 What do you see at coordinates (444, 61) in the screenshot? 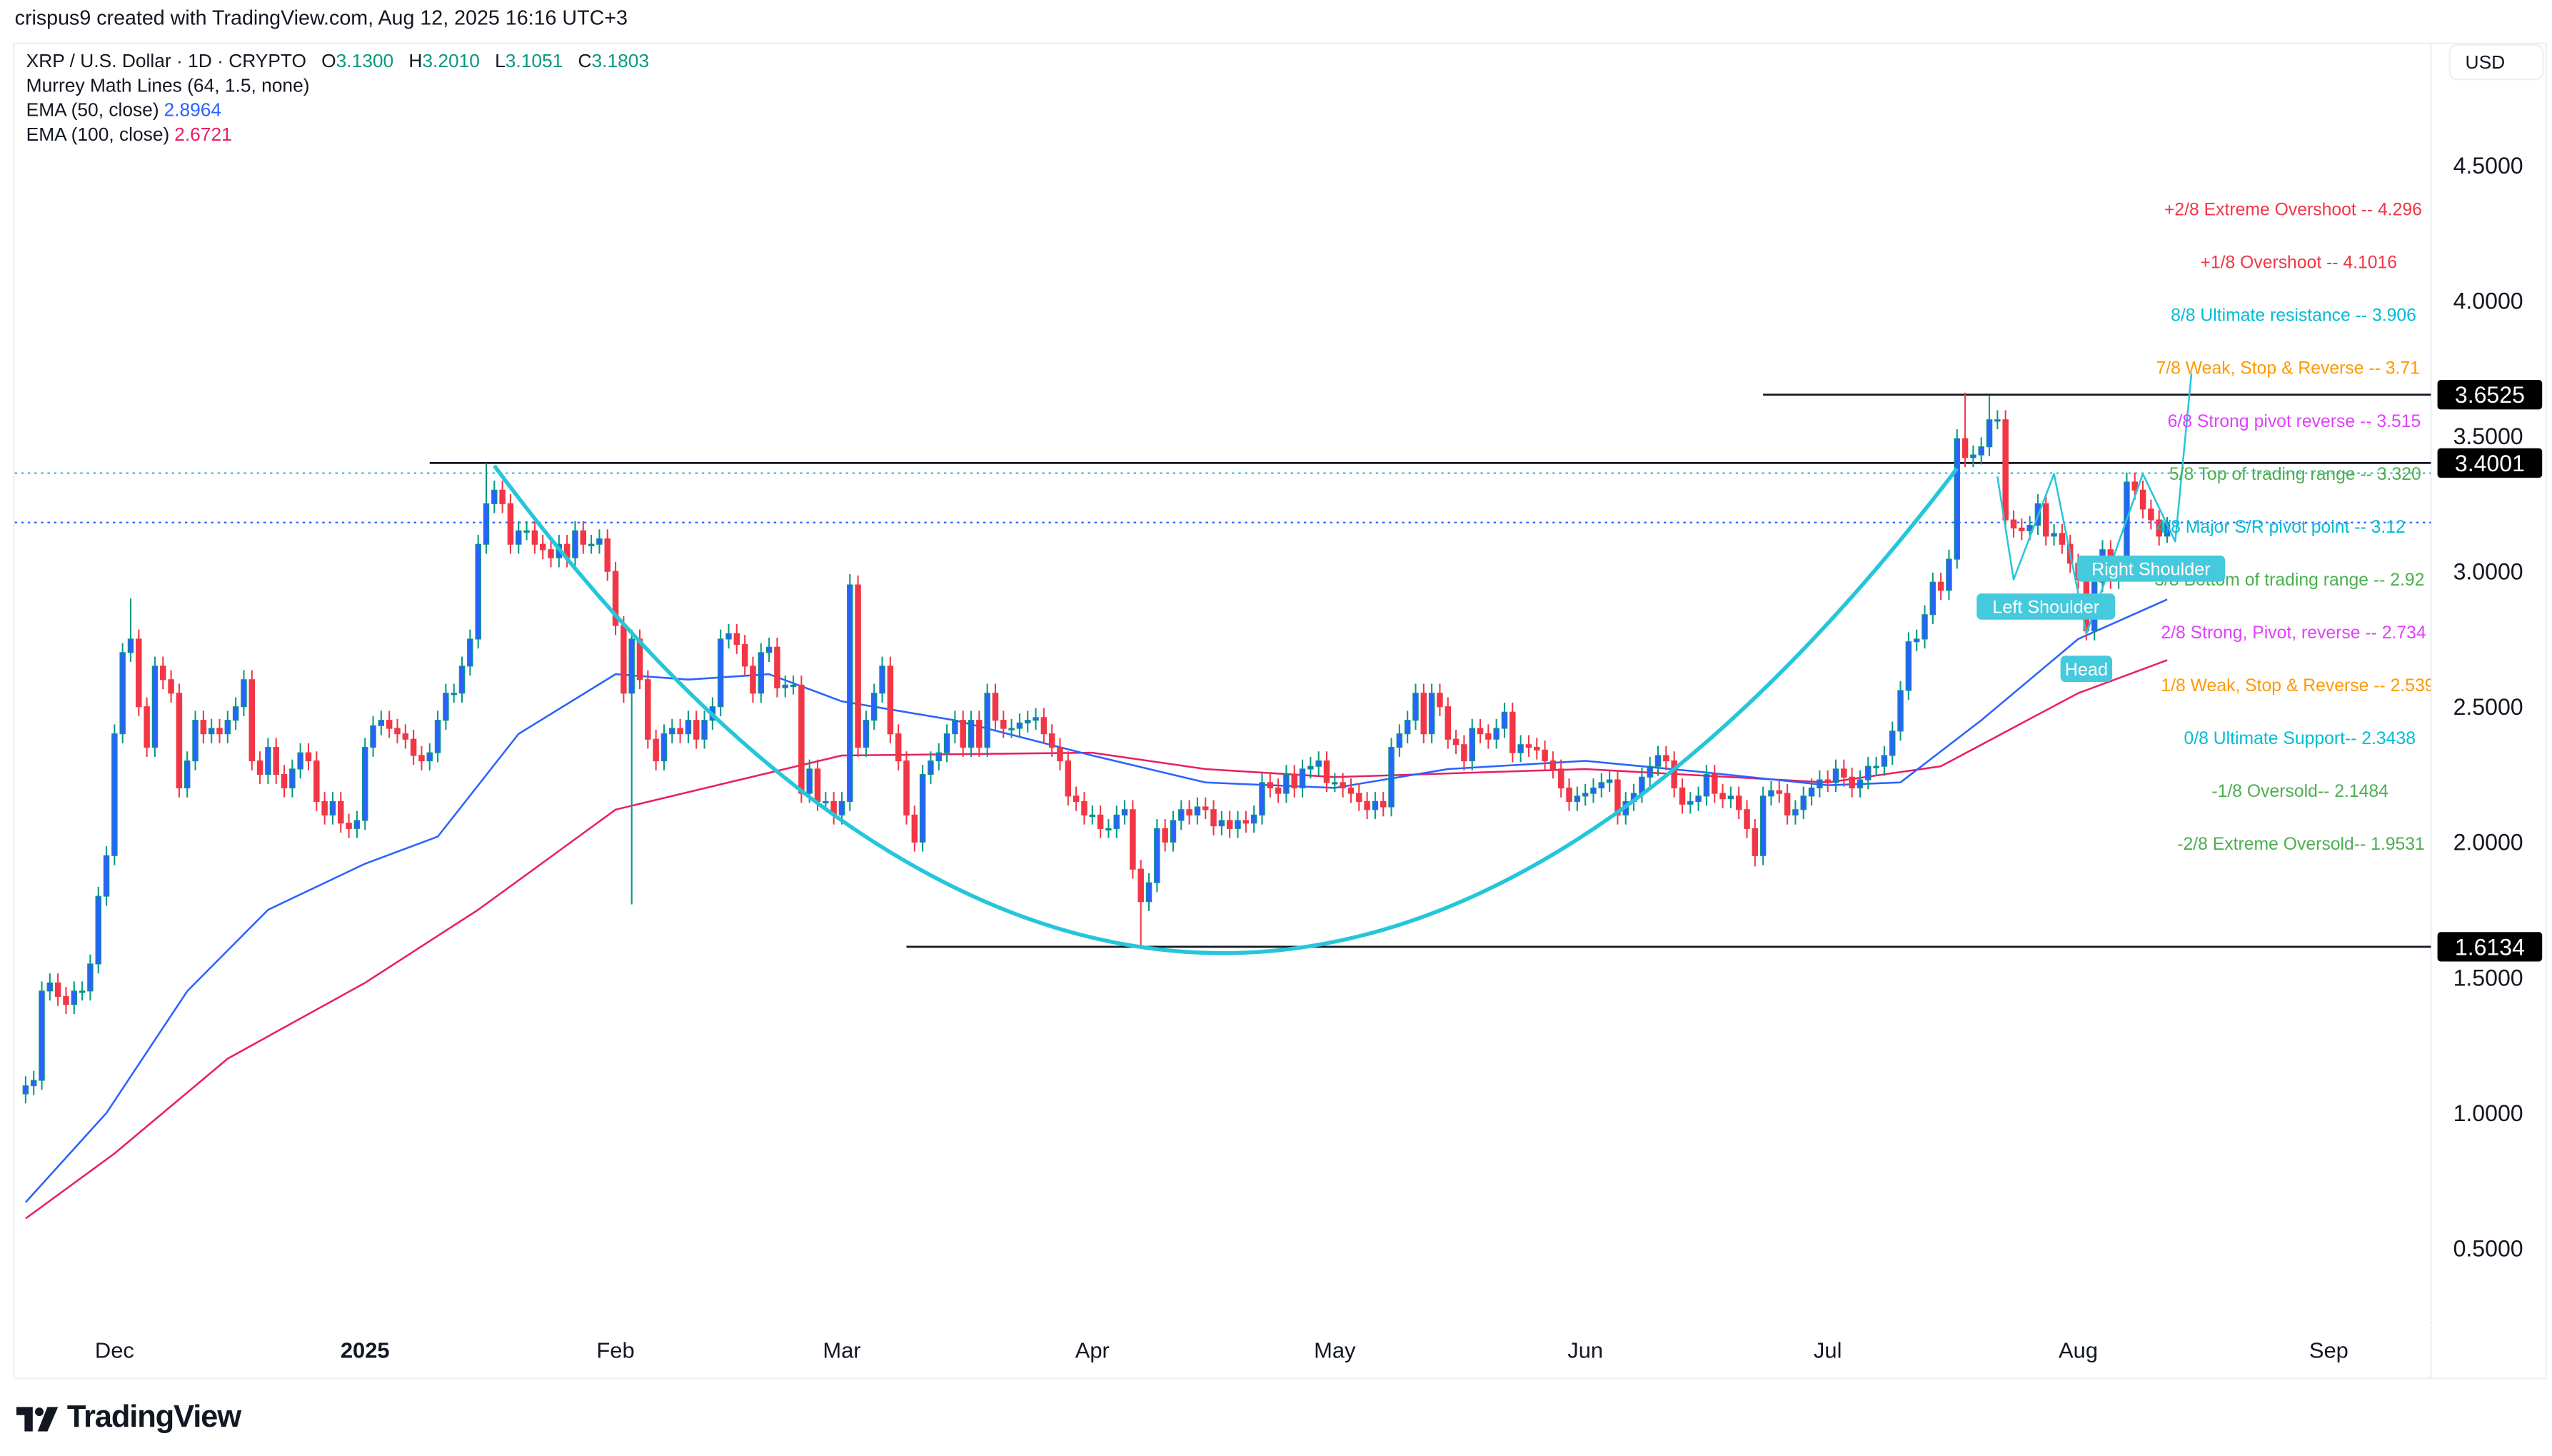
I see `ohlc-high: H3.2010` at bounding box center [444, 61].